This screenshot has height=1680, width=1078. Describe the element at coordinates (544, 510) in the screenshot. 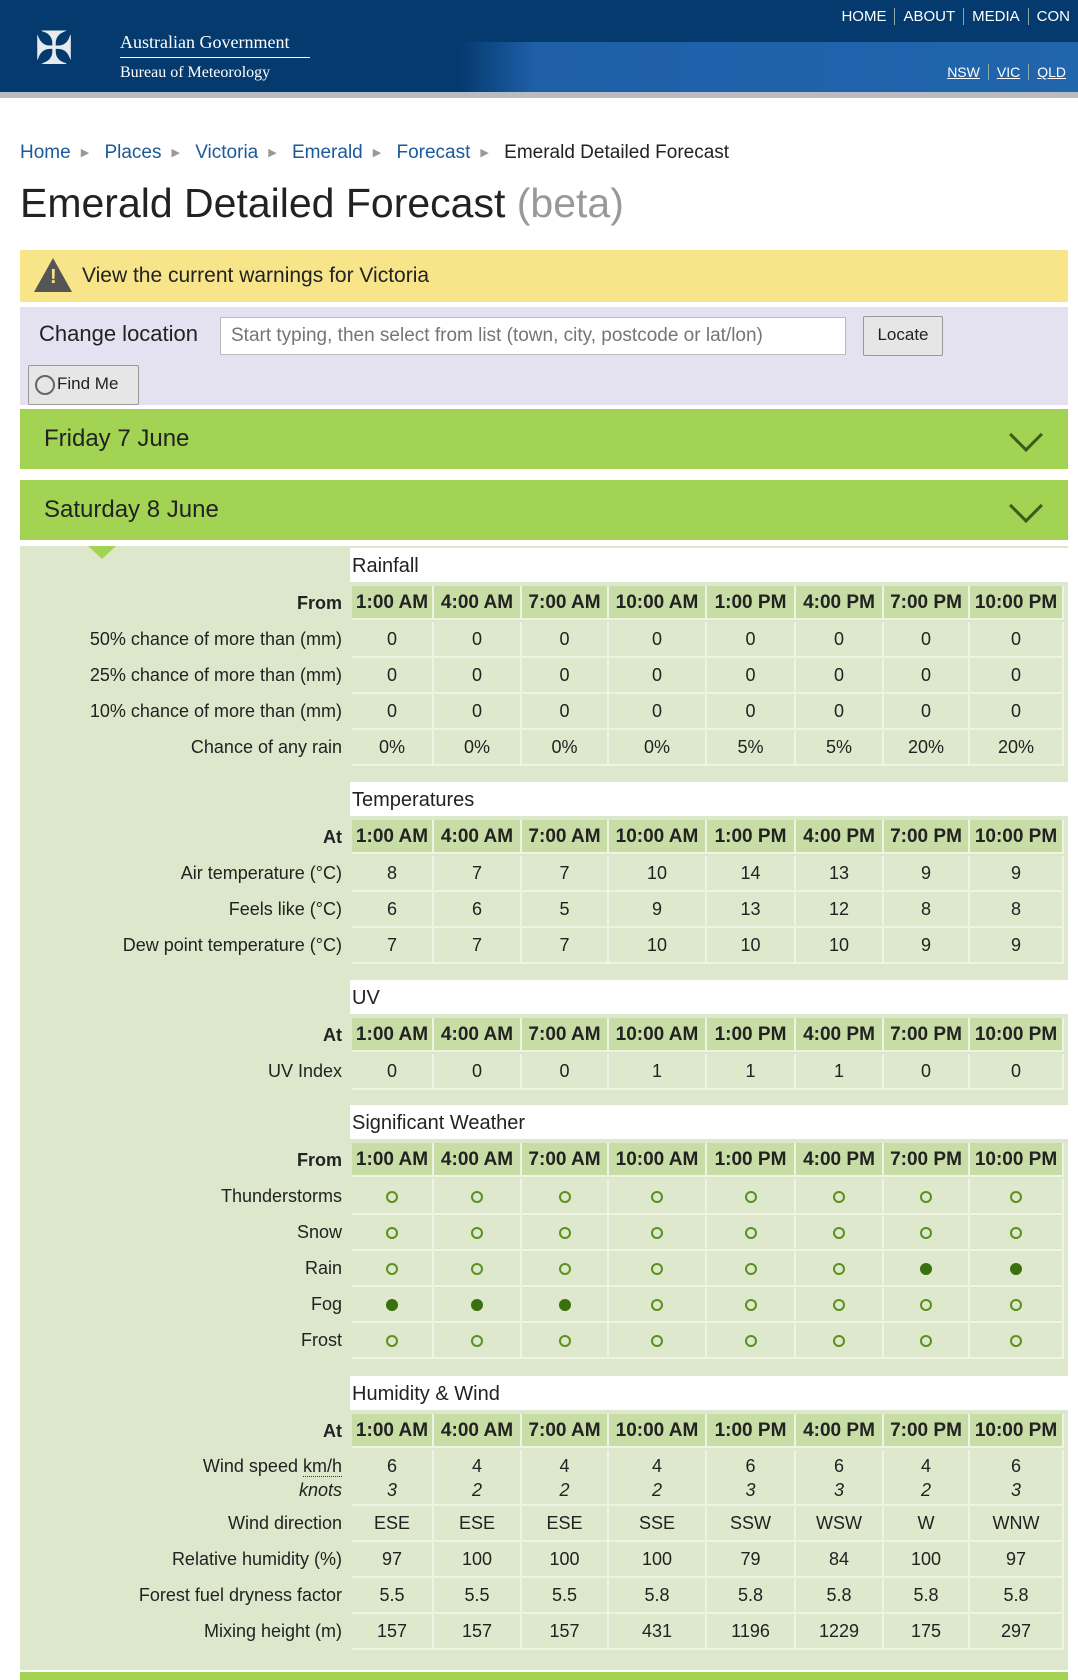

I see `day-header-saturday: Saturday 8 June` at that location.